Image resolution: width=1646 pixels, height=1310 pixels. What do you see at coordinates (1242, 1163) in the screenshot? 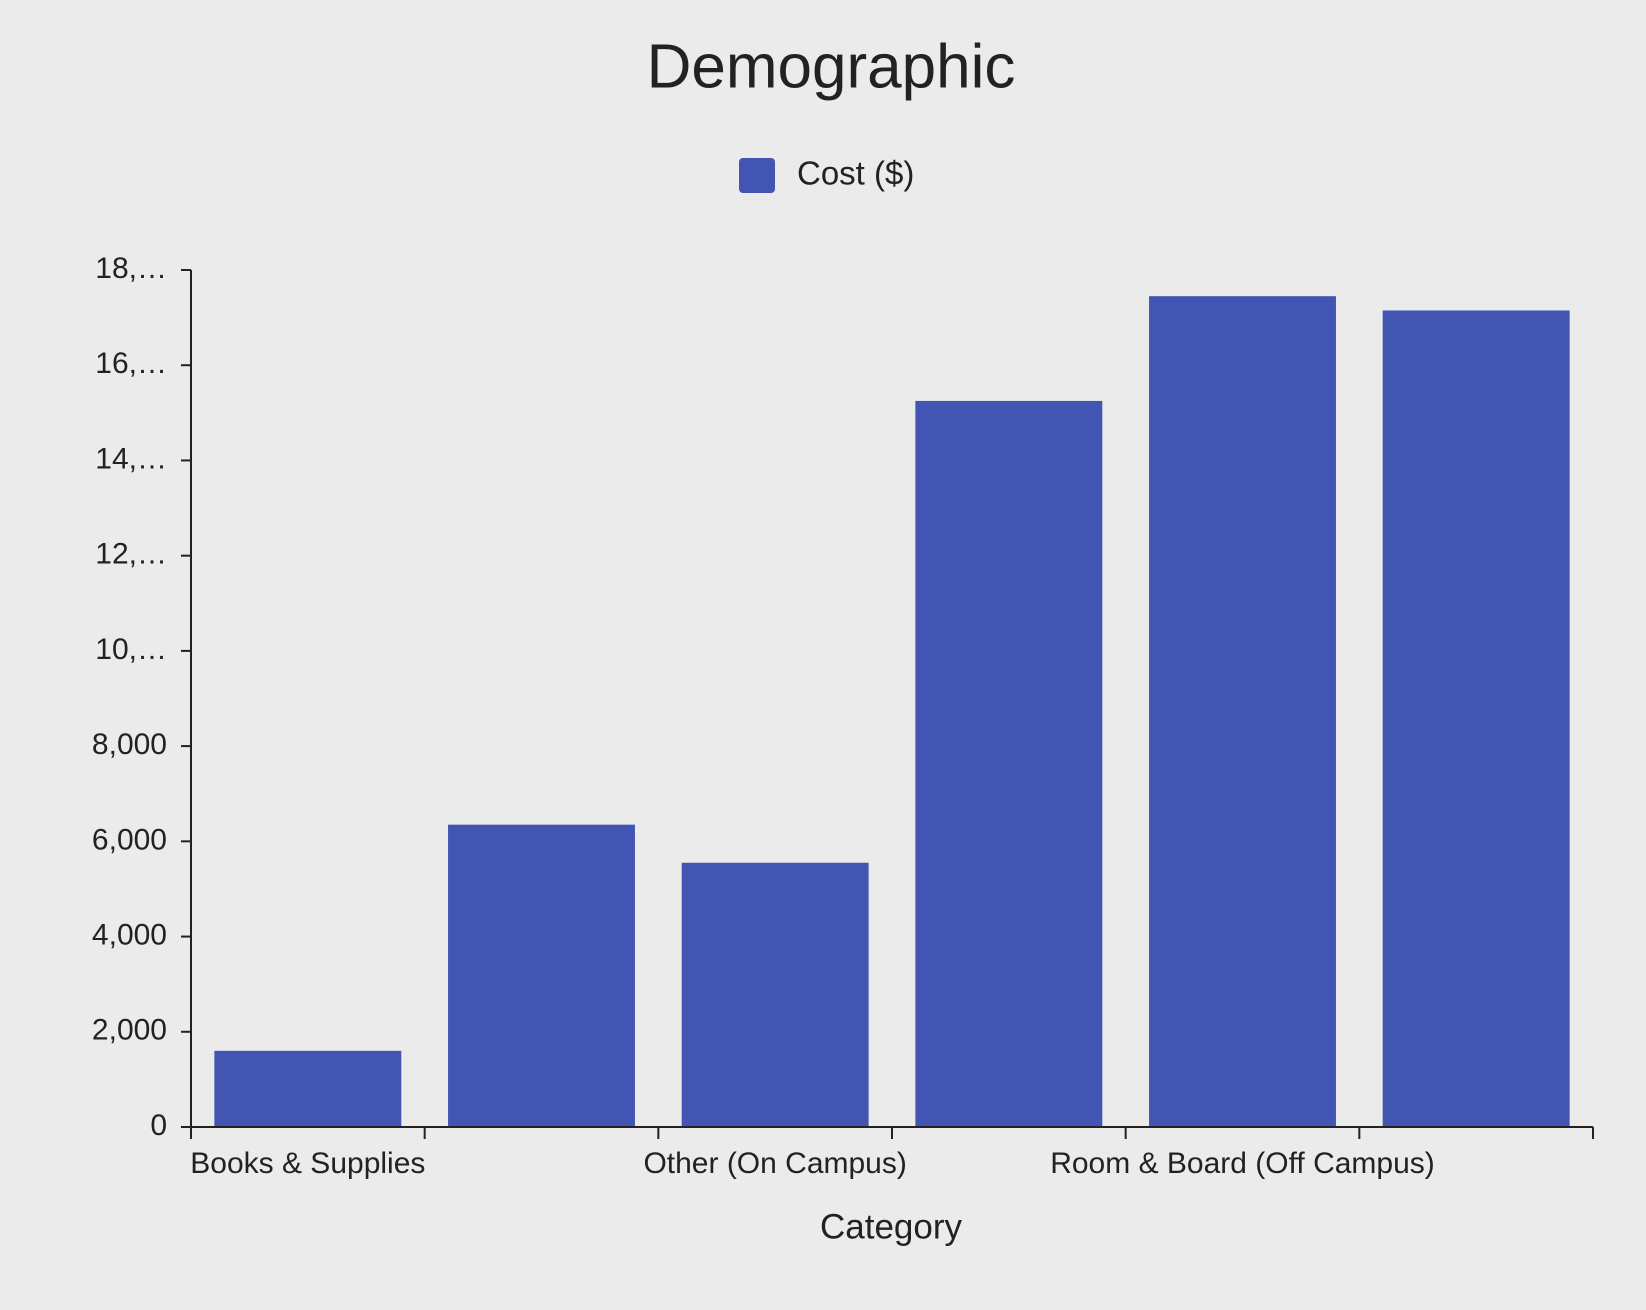
I see `x-tick-label: Room & Board (Off Campus)` at bounding box center [1242, 1163].